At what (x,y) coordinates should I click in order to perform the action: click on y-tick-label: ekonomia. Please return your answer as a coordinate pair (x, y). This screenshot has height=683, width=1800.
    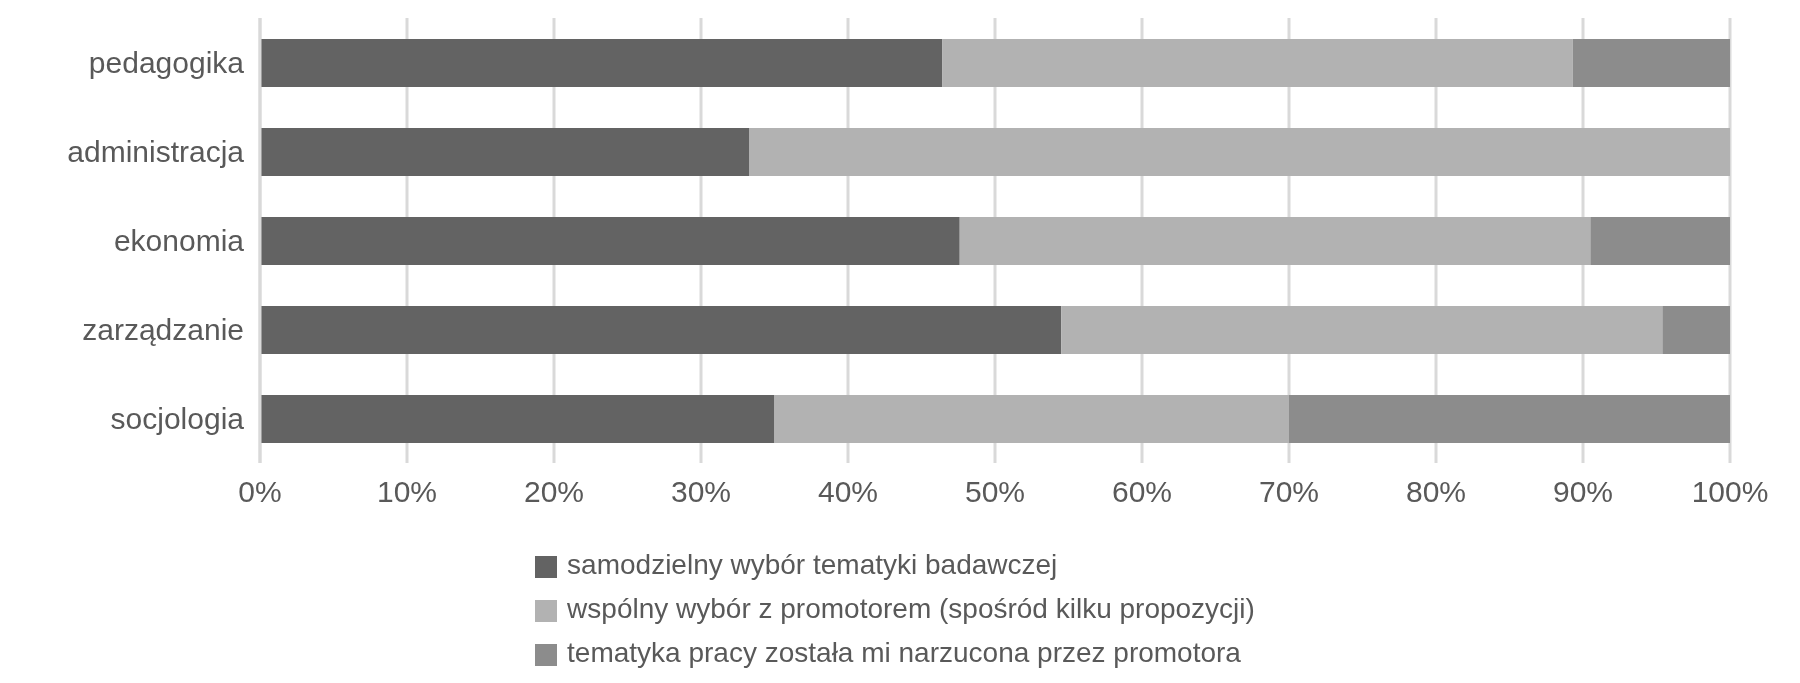
    Looking at the image, I should click on (179, 241).